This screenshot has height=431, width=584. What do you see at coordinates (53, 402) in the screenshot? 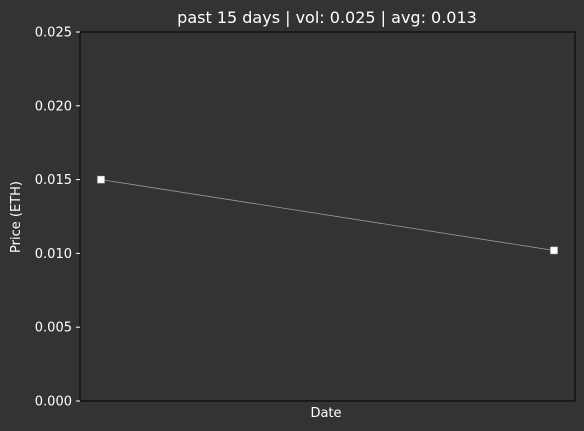
I see `y-tick-label: 0.000` at bounding box center [53, 402].